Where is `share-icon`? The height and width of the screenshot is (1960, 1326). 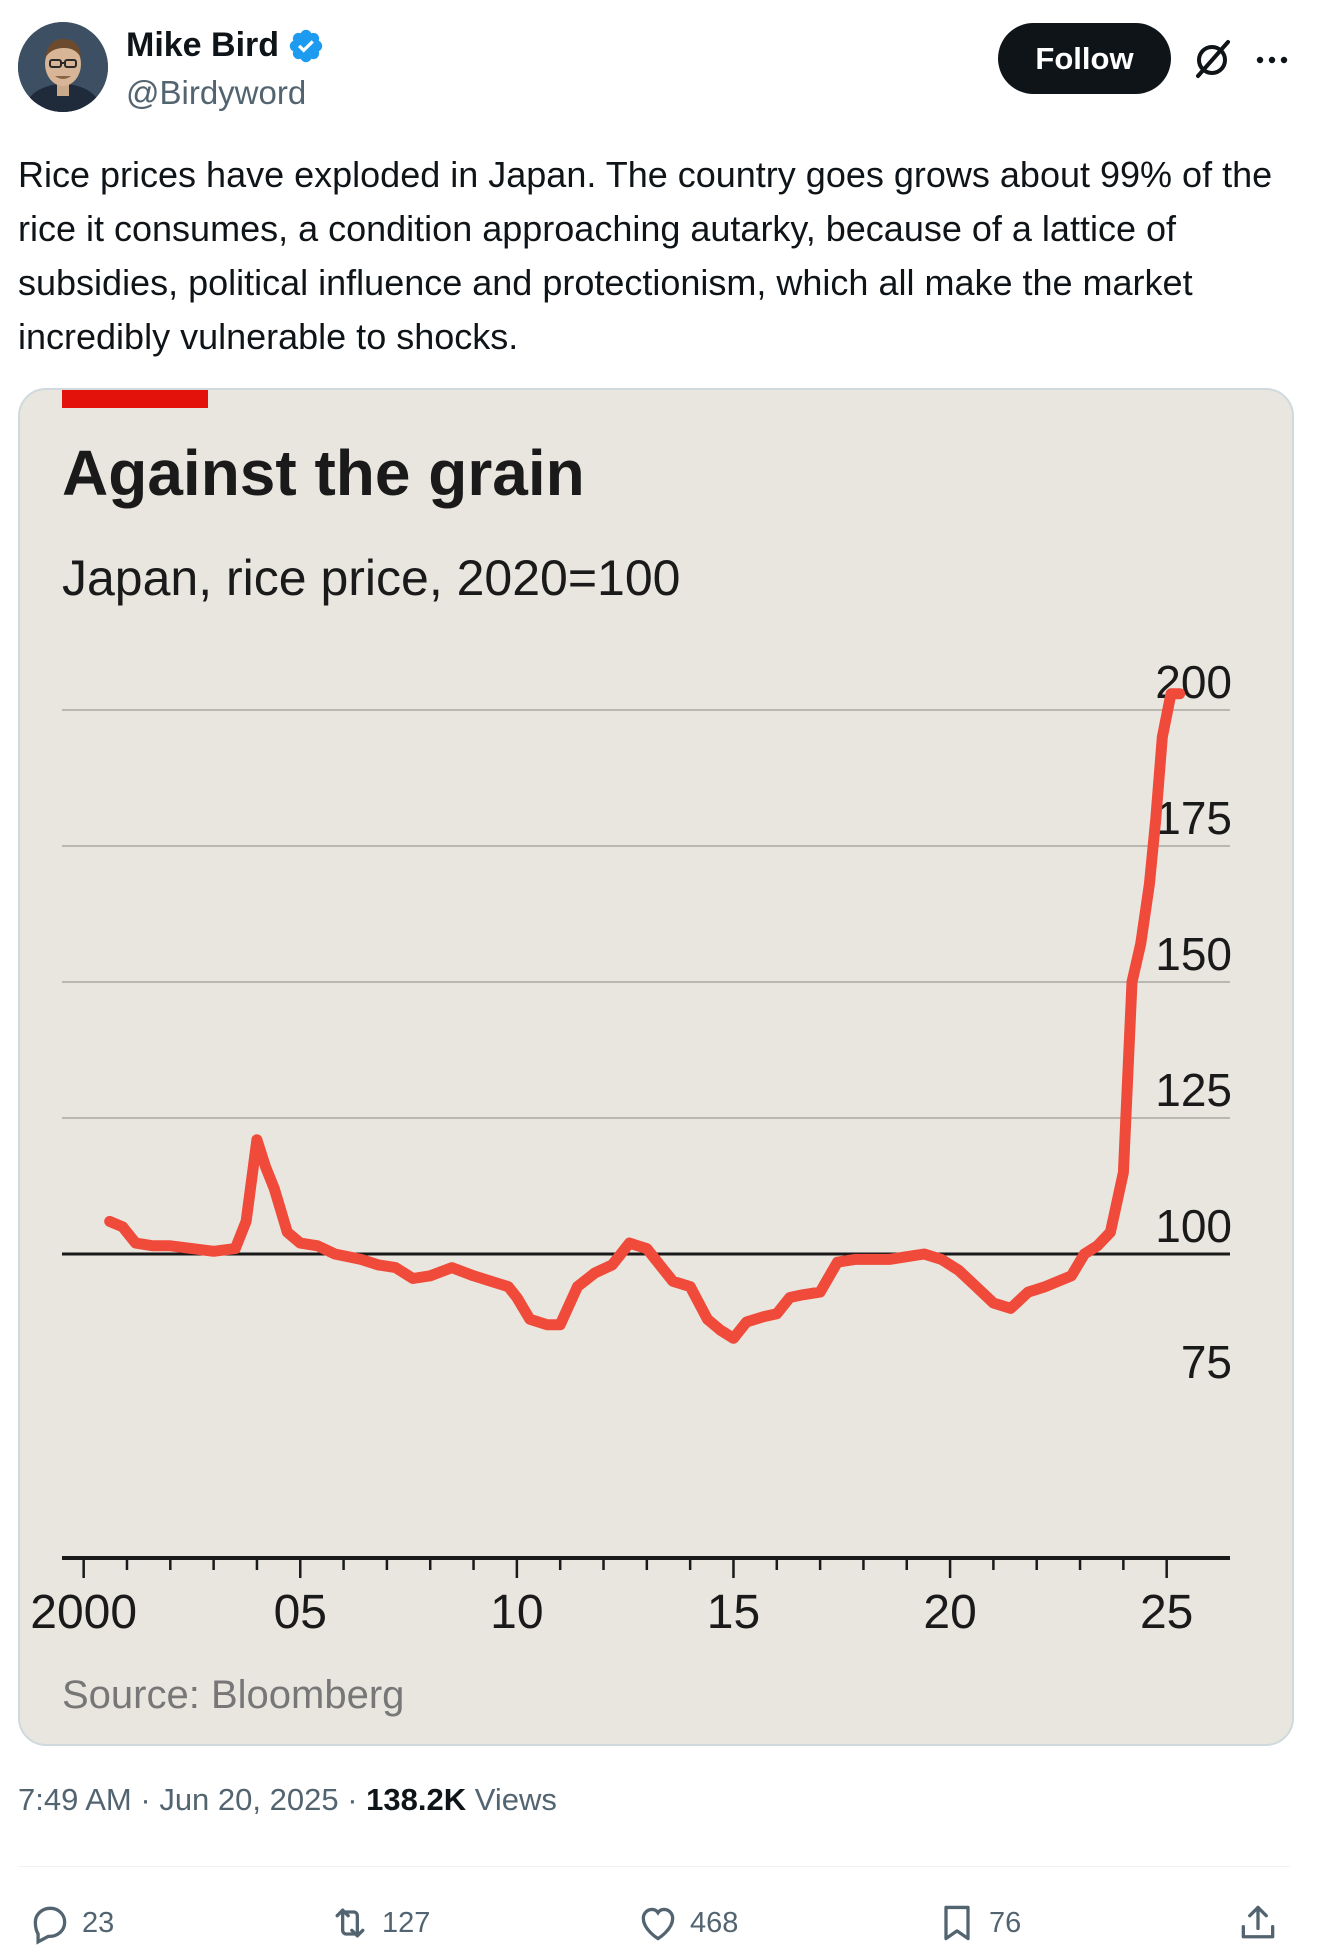 share-icon is located at coordinates (1258, 1922).